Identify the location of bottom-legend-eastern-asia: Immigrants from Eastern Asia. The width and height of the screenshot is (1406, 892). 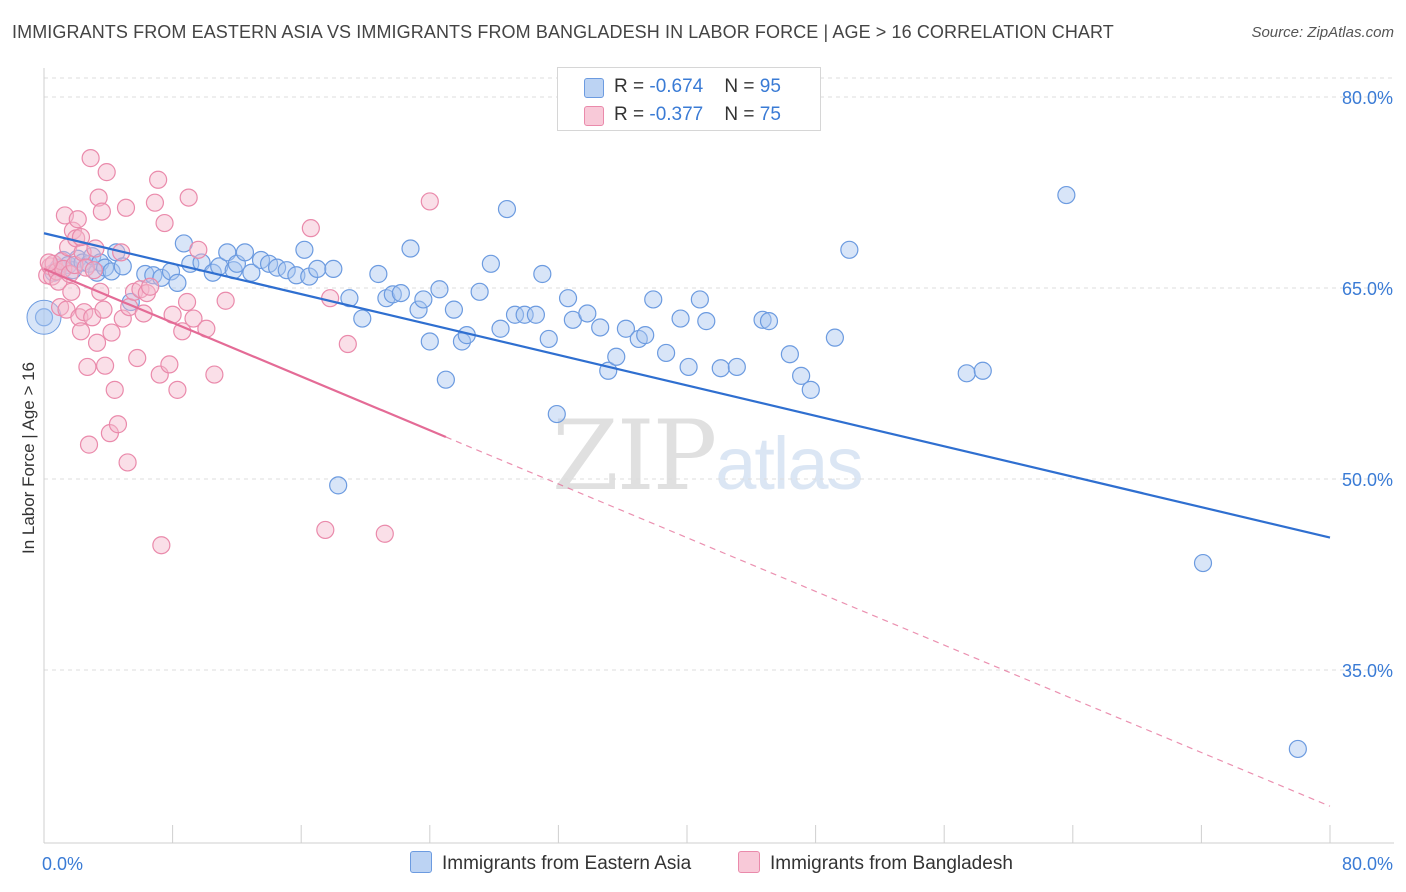
(550, 863).